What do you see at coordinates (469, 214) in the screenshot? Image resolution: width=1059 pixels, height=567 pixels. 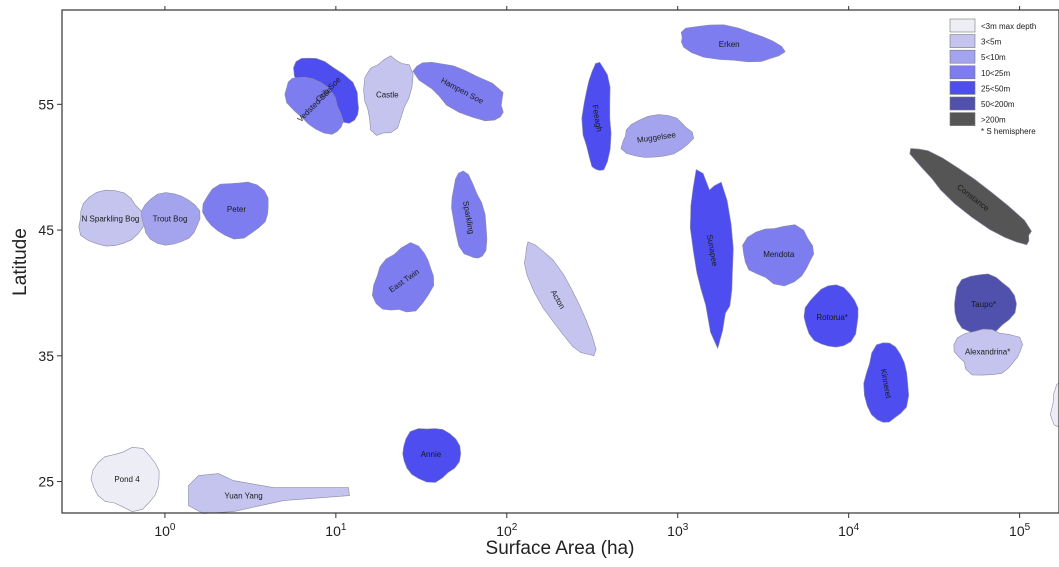 I see `lake-shape-sparkling` at bounding box center [469, 214].